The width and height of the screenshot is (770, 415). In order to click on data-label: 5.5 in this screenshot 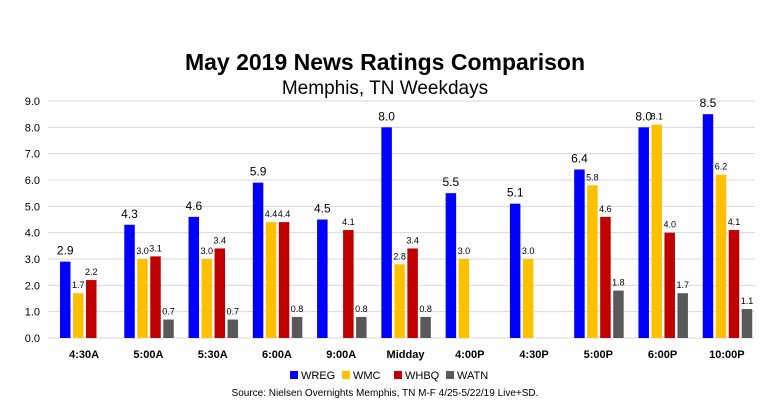, I will do `click(451, 182)`.